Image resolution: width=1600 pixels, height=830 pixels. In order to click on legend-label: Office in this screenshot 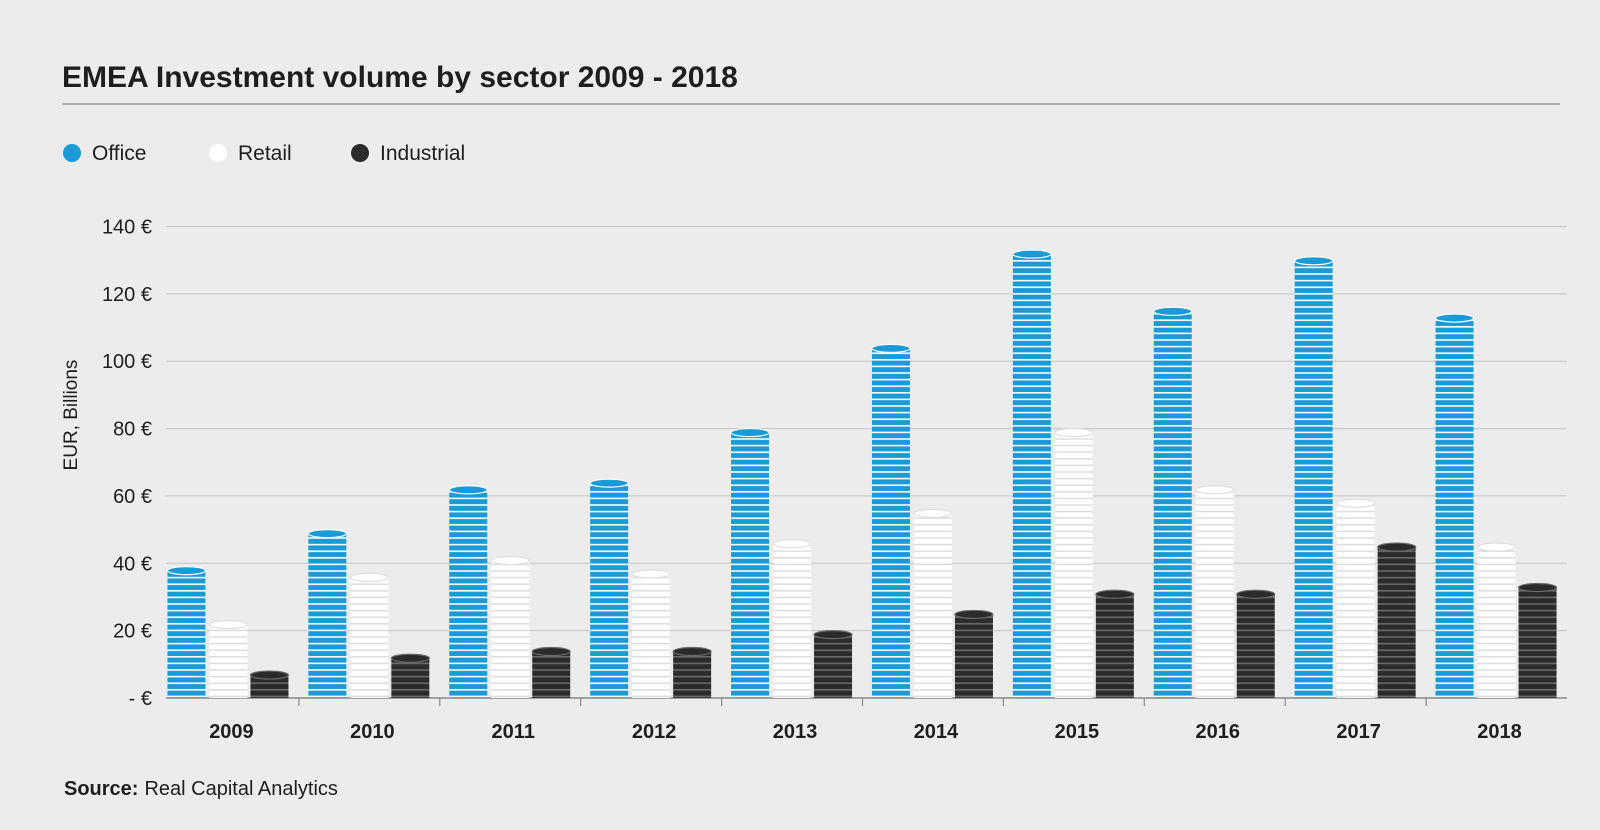, I will do `click(119, 153)`.